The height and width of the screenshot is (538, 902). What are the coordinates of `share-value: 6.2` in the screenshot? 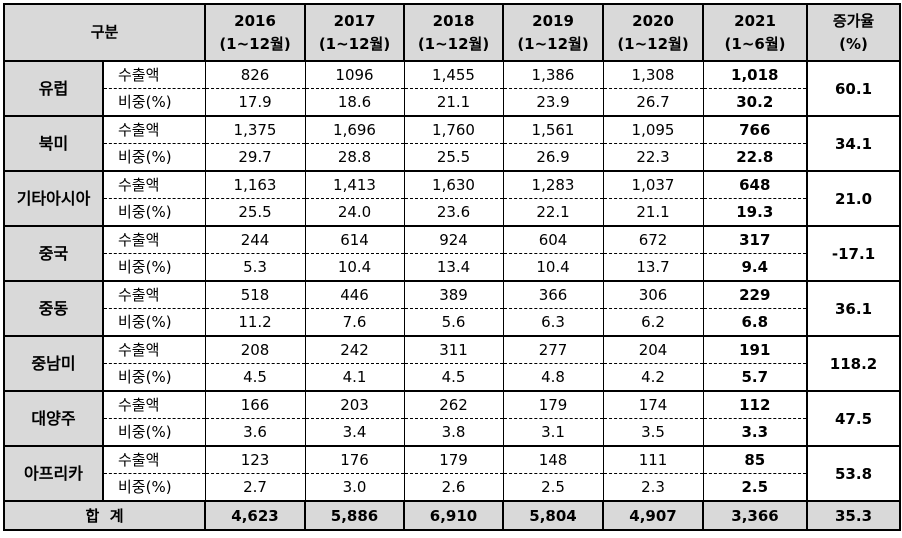 It's located at (653, 322).